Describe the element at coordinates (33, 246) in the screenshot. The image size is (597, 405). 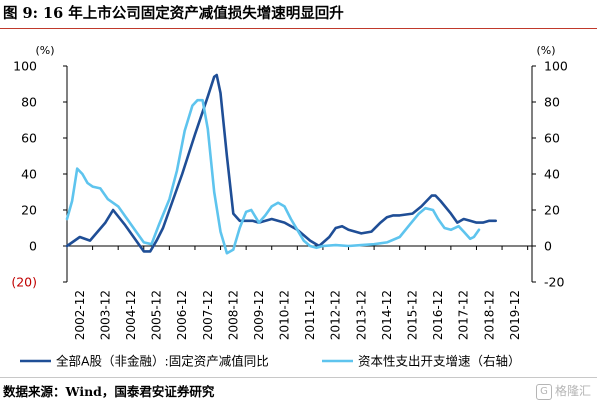
I see `left-axis-tick-label: 0` at that location.